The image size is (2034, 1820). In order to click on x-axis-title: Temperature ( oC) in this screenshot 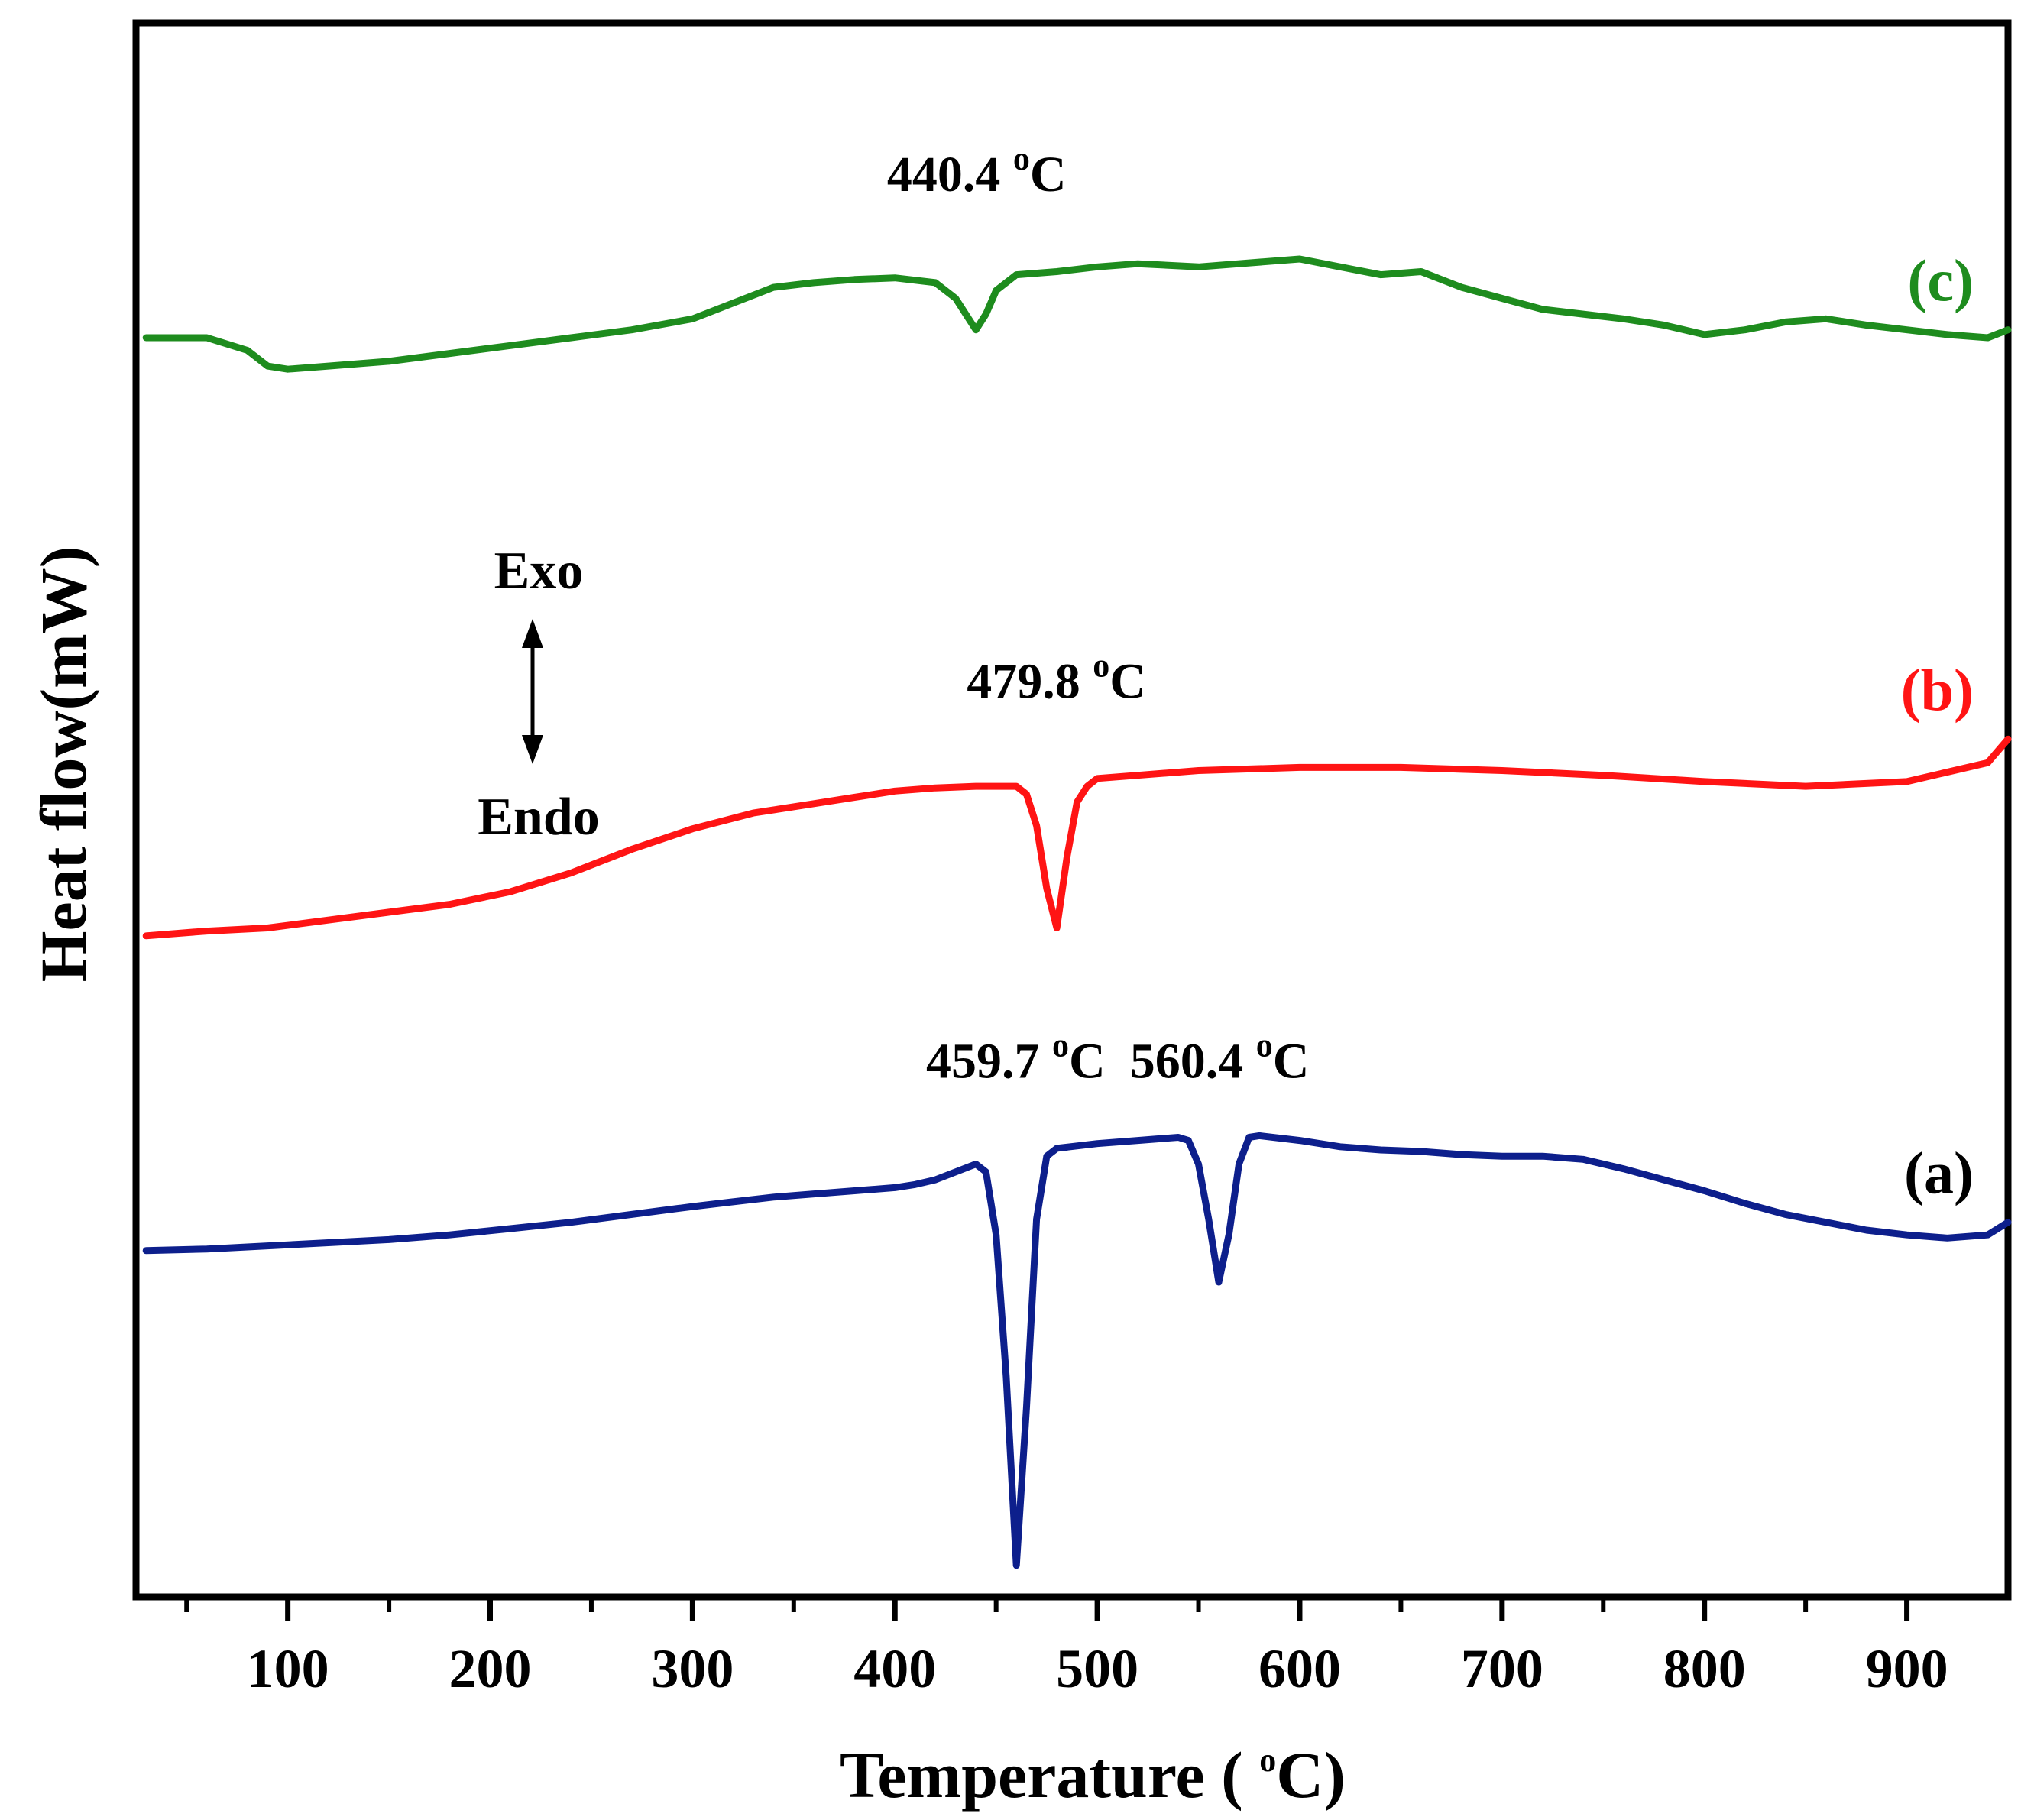, I will do `click(1093, 1775)`.